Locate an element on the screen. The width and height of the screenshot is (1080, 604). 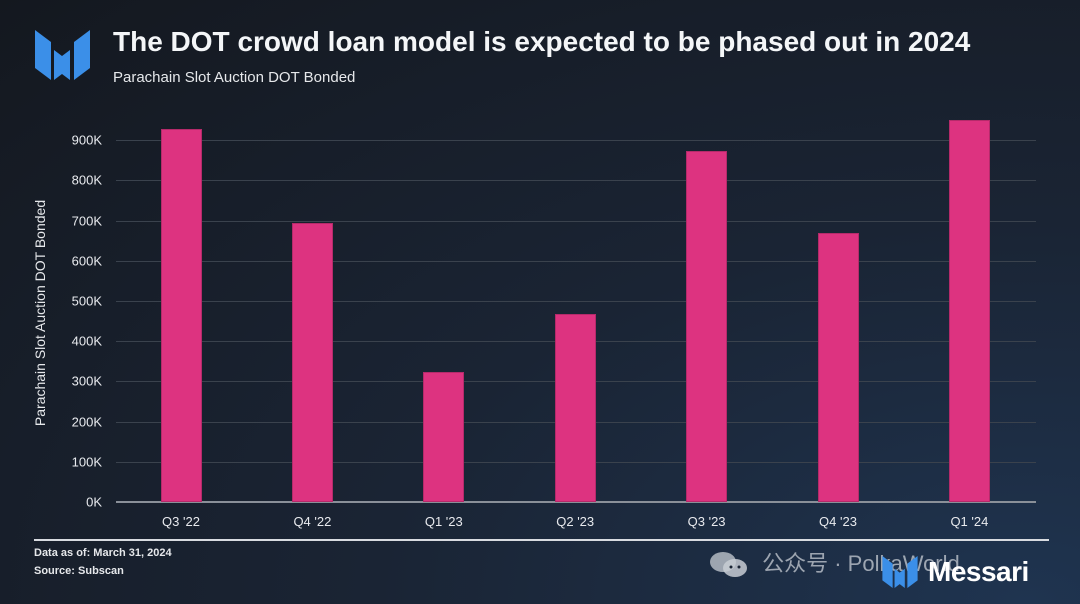
y-tick-label: 100K is located at coordinates (86, 462).